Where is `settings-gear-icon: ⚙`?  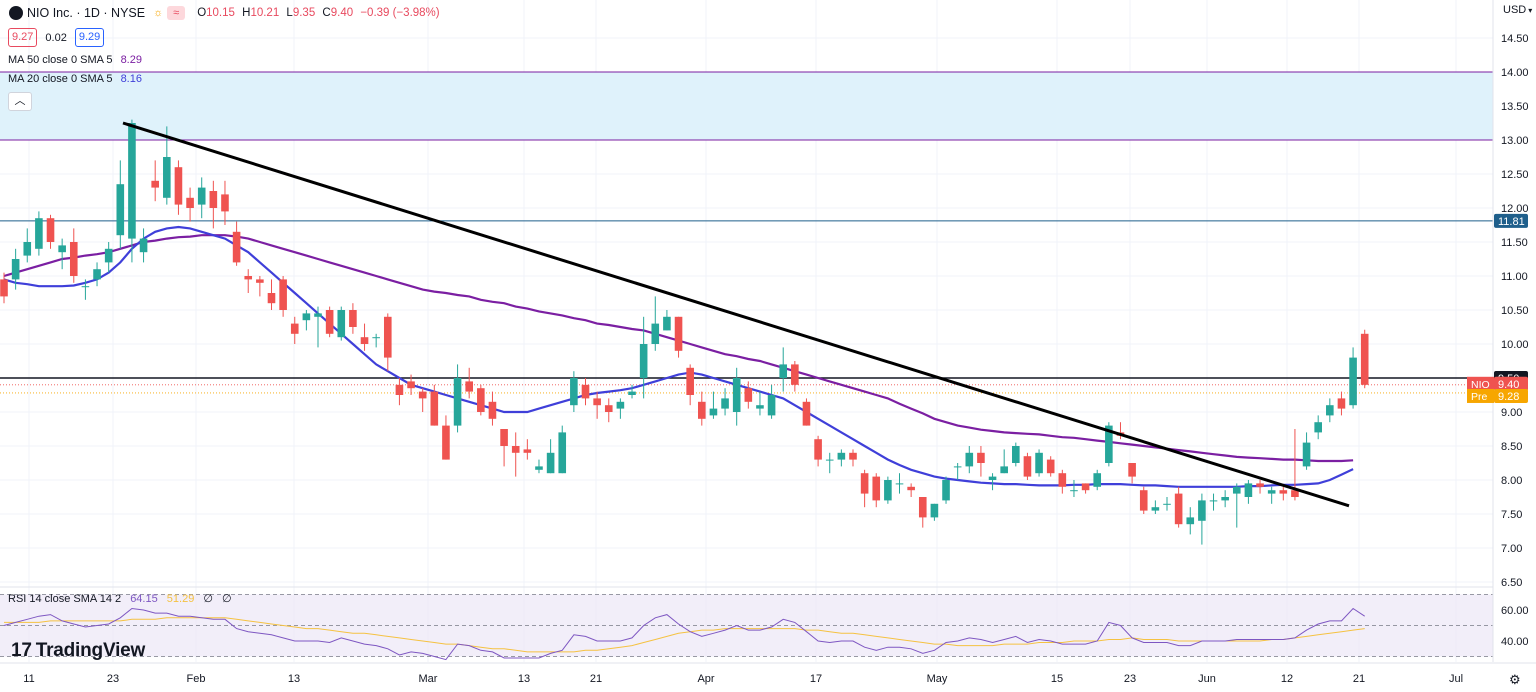
settings-gear-icon: ⚙ is located at coordinates (1515, 679).